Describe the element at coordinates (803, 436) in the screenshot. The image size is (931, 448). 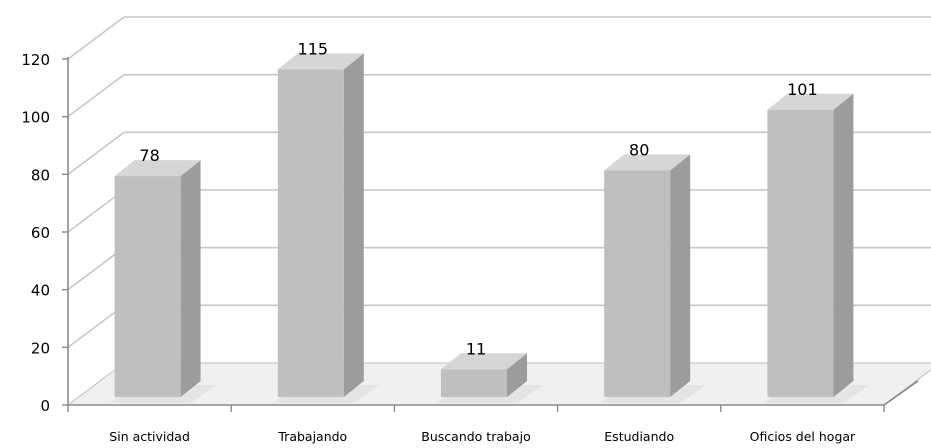
I see `x-category-label: Oficios del hogar` at that location.